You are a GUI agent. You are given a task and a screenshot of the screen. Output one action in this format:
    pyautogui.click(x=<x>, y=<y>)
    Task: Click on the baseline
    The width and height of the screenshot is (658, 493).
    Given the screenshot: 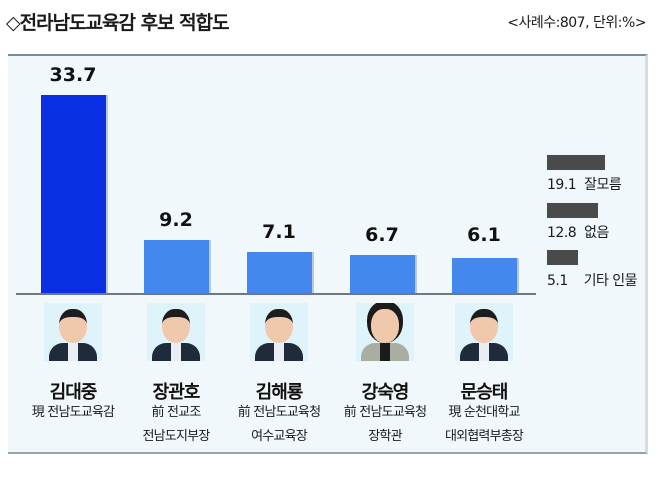 What is the action you would take?
    pyautogui.click(x=276, y=294)
    